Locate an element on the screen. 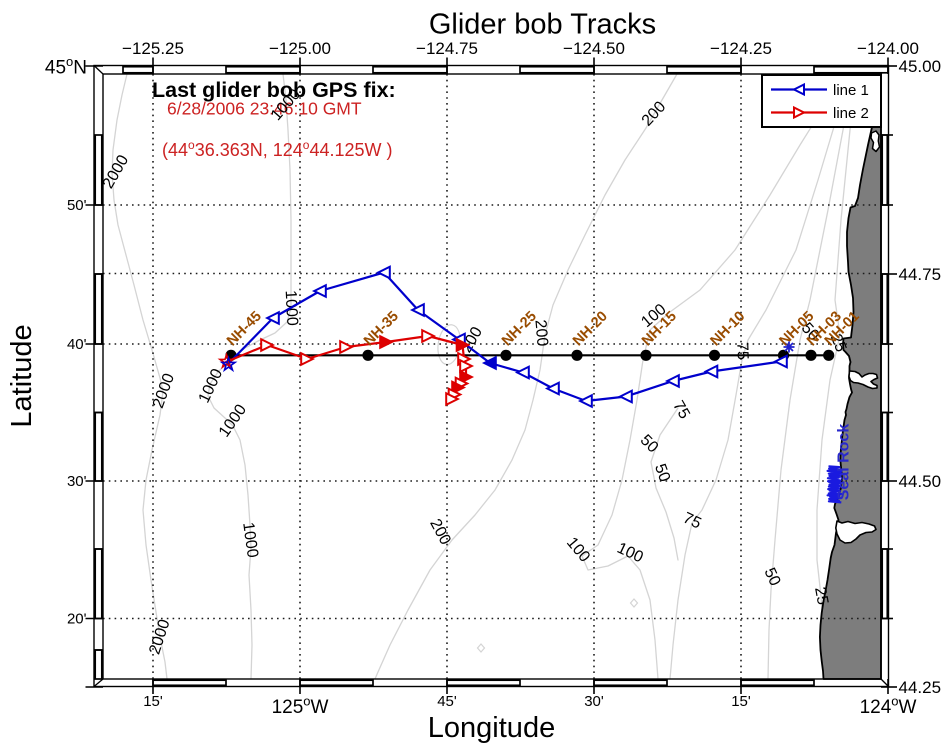 The width and height of the screenshot is (950, 748). svg-text: 125oW is located at coordinates (300, 706).